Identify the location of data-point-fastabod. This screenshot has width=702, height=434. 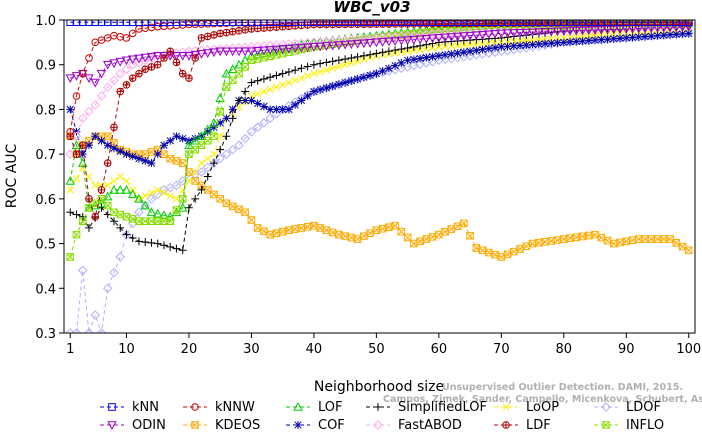
(89, 111).